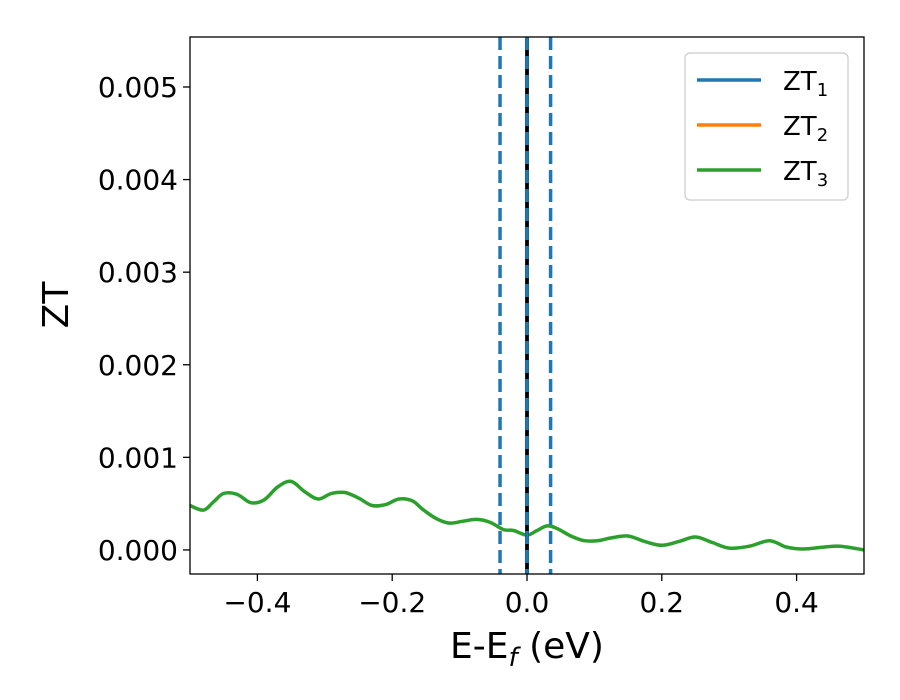 This screenshot has width=900, height=700. Describe the element at coordinates (138, 457) in the screenshot. I see `y-tick-label: 0.001` at that location.